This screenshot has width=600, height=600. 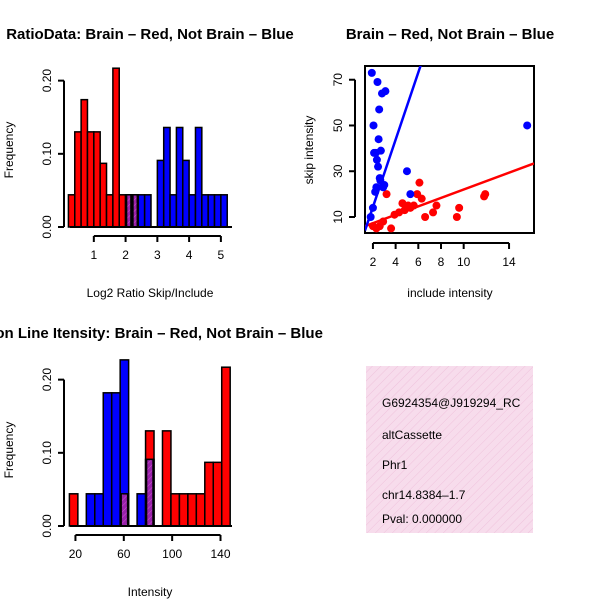 I want to click on scatter-ylabel: skip intensity, so click(x=309, y=150).